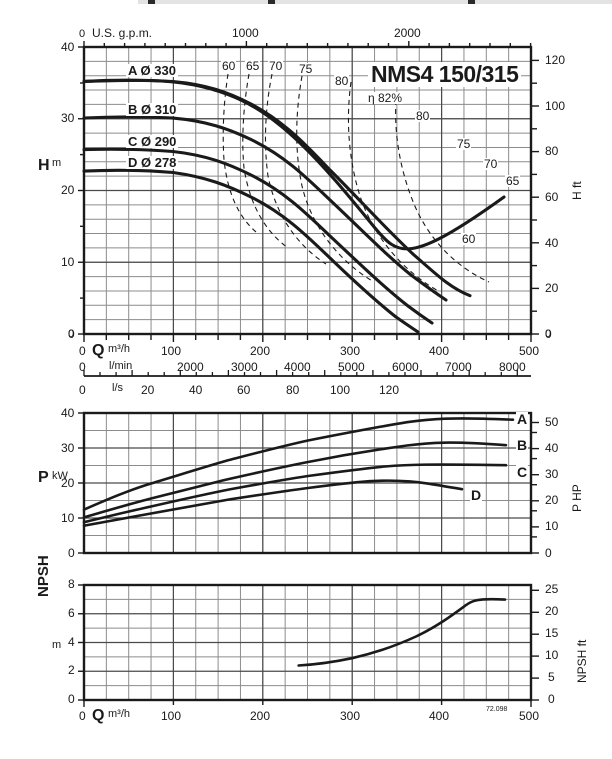  I want to click on head-right-axis-title: H ft, so click(577, 190).